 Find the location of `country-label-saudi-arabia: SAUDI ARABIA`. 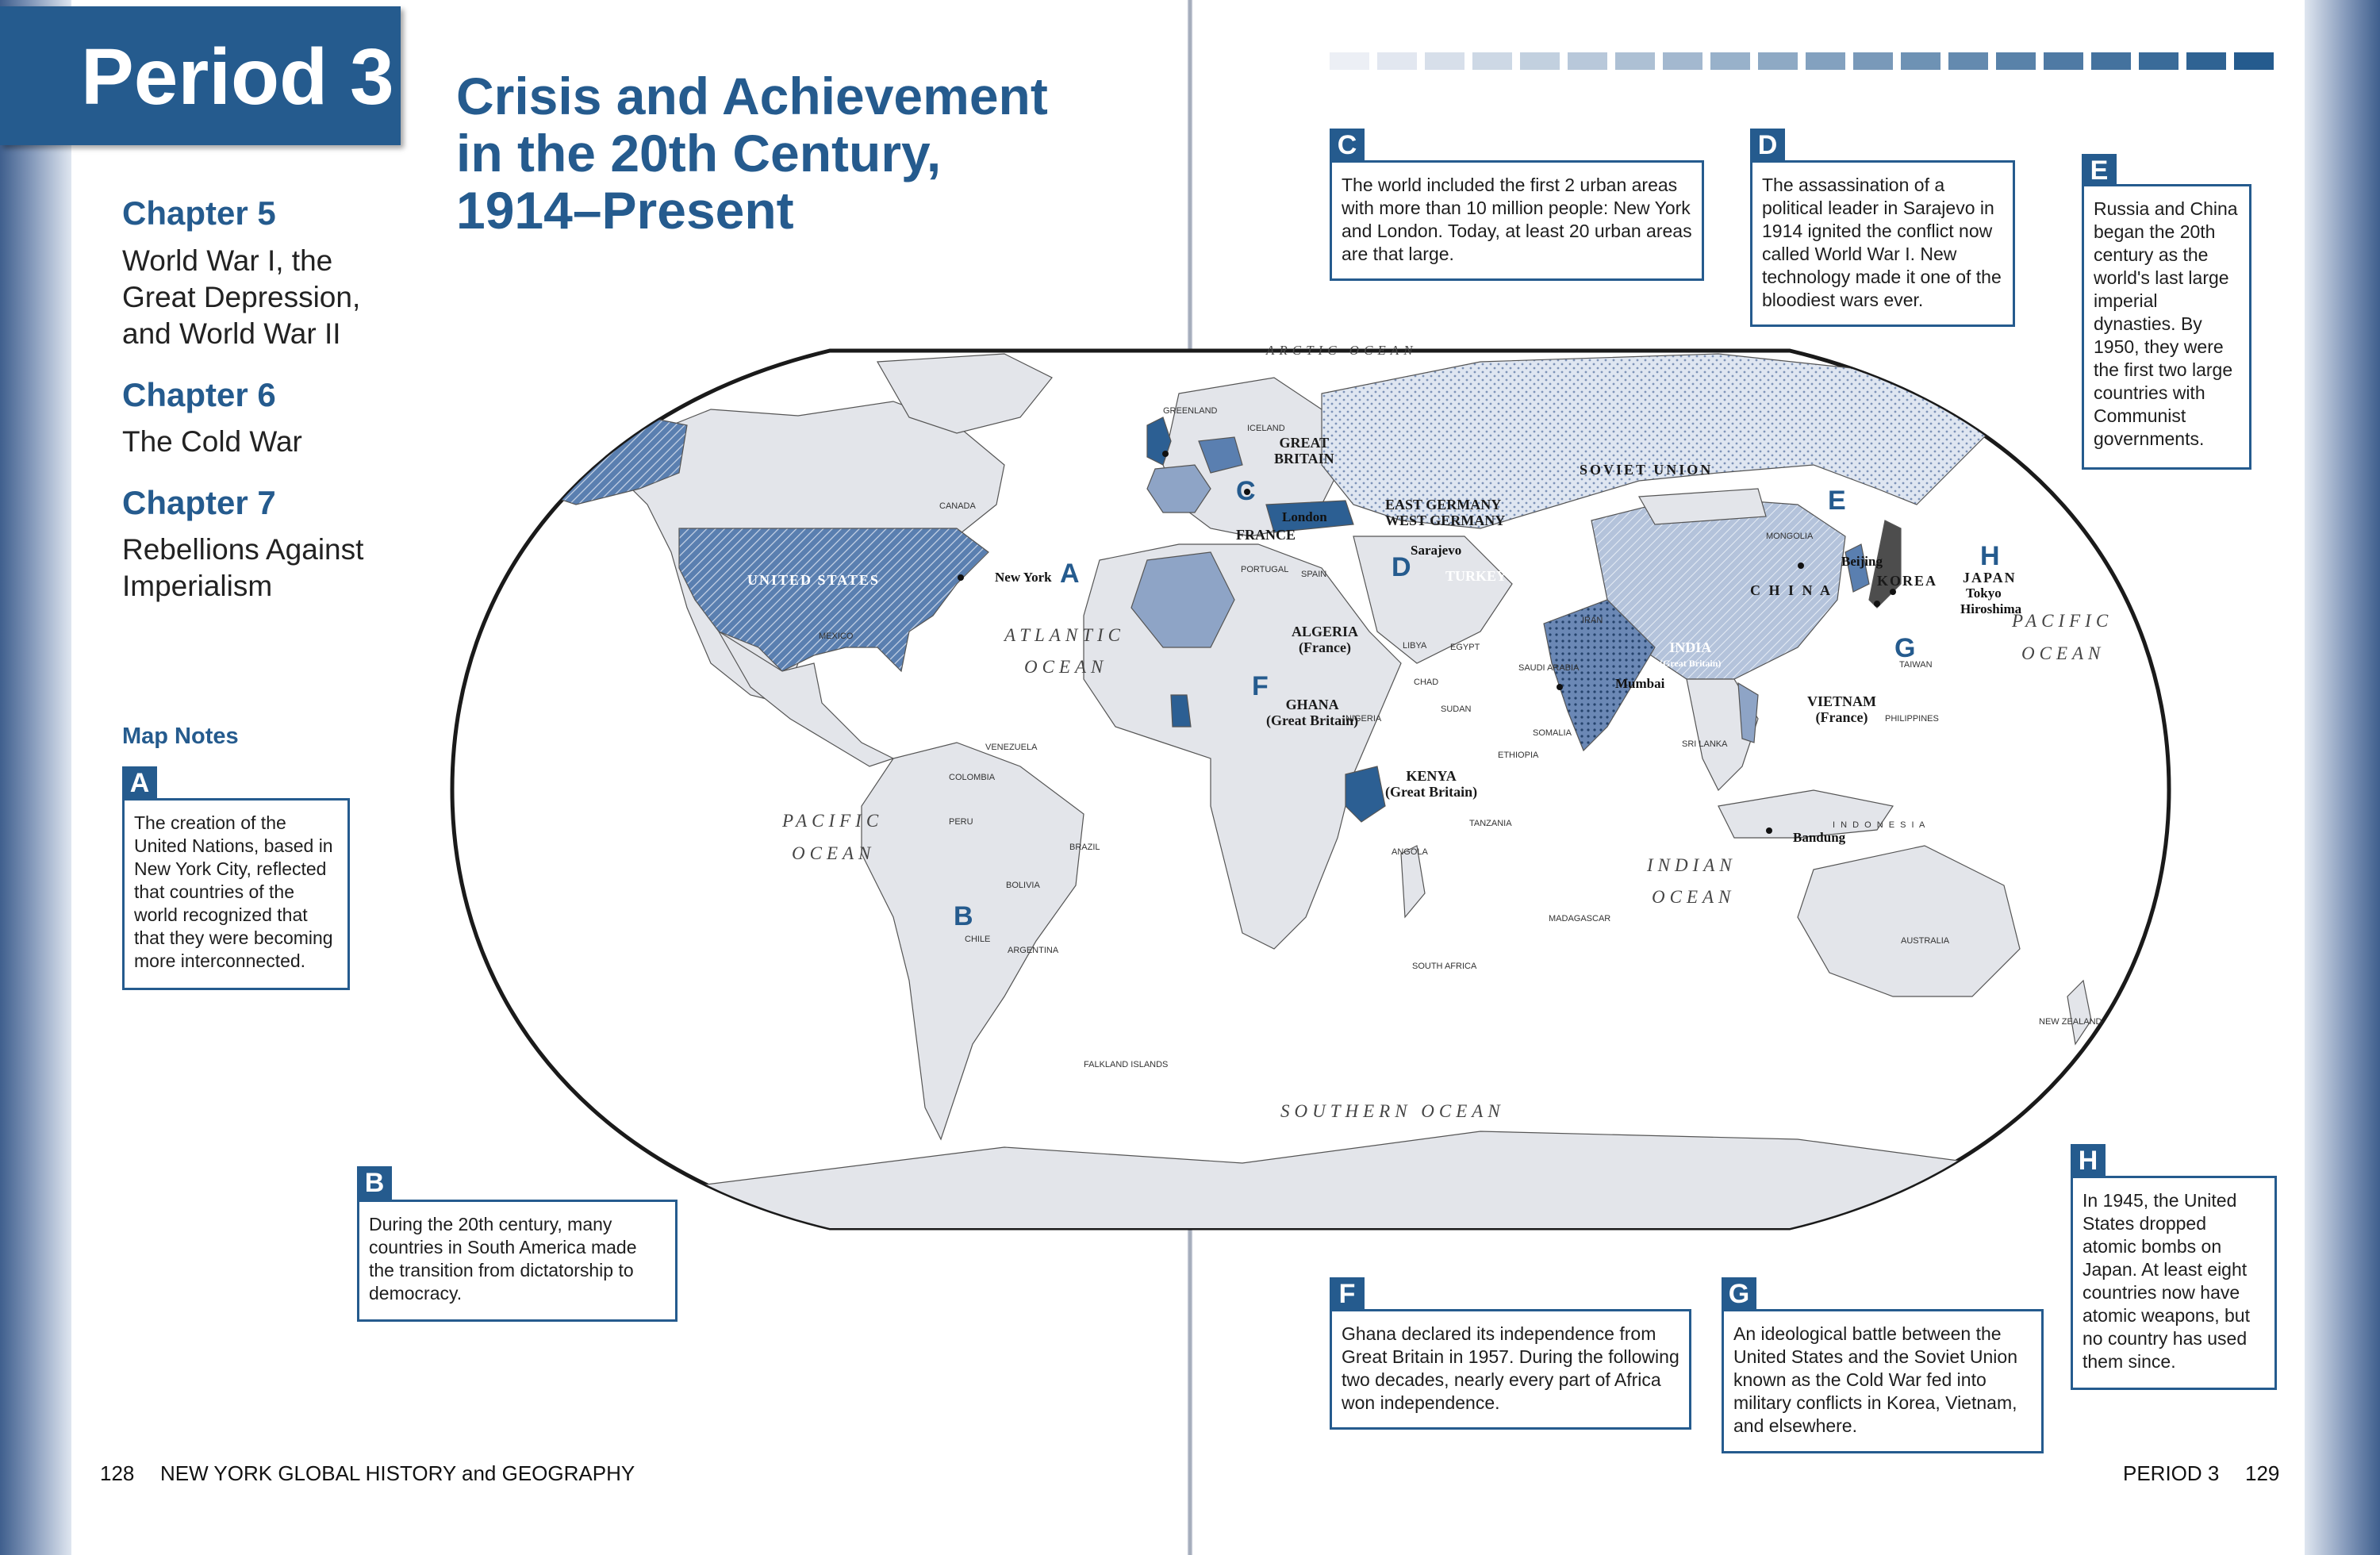

country-label-saudi-arabia: SAUDI ARABIA is located at coordinates (1549, 668).